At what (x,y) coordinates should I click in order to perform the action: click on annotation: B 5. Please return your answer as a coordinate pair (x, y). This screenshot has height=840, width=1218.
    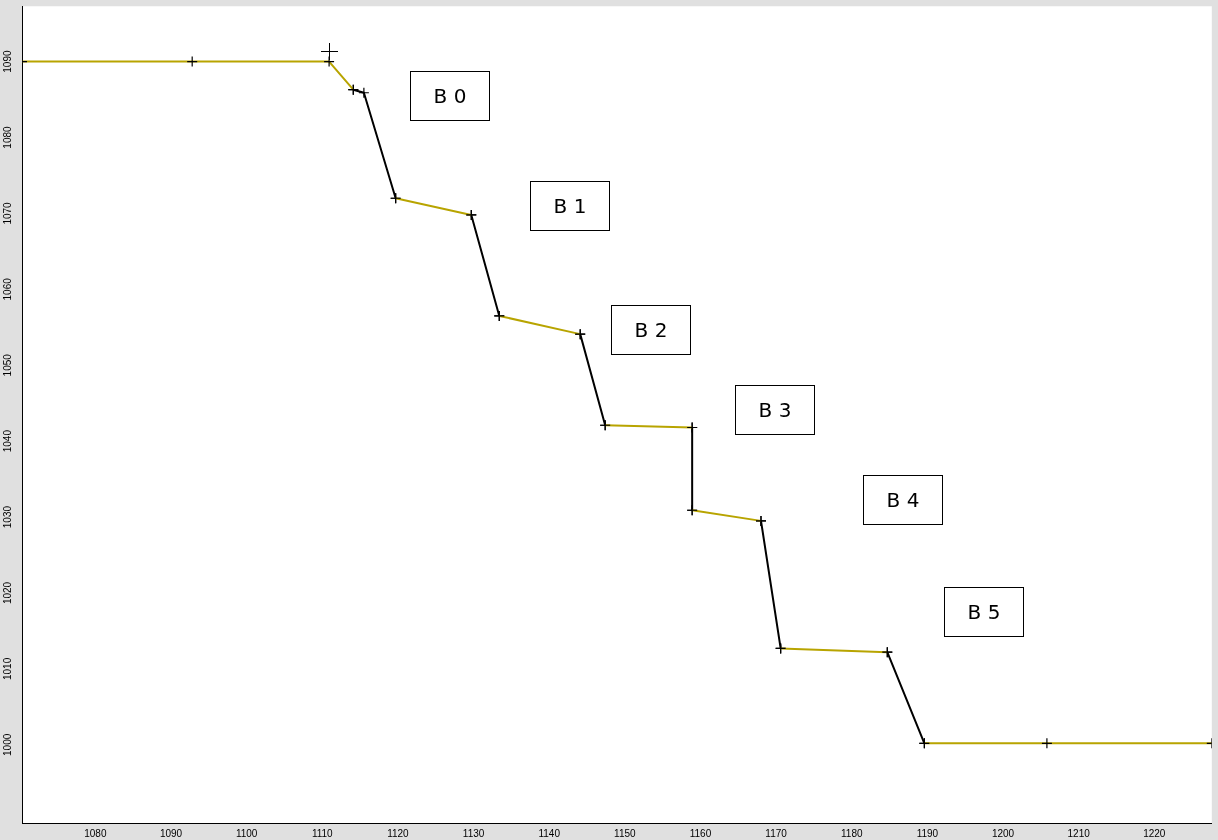
    Looking at the image, I should click on (984, 612).